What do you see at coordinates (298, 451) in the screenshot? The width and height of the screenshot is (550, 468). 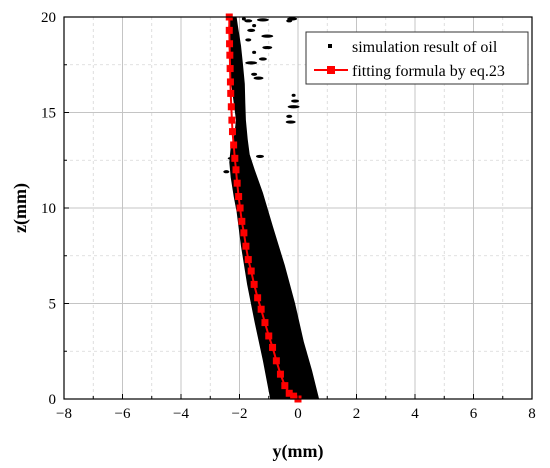 I see `x-axis-title: y(mm)` at bounding box center [298, 451].